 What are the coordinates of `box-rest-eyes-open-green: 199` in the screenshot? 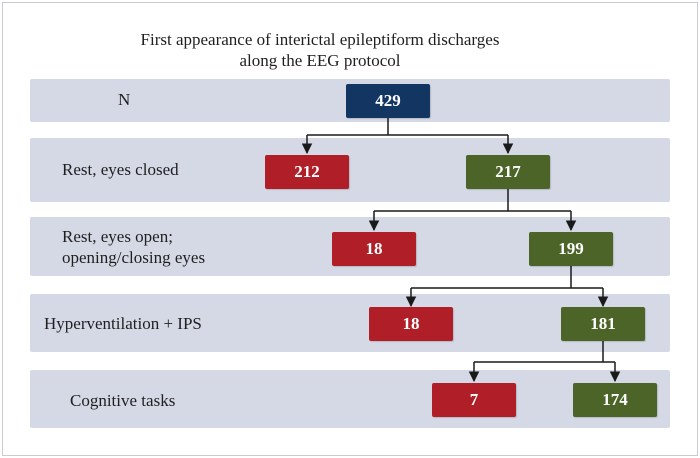 It's located at (571, 249).